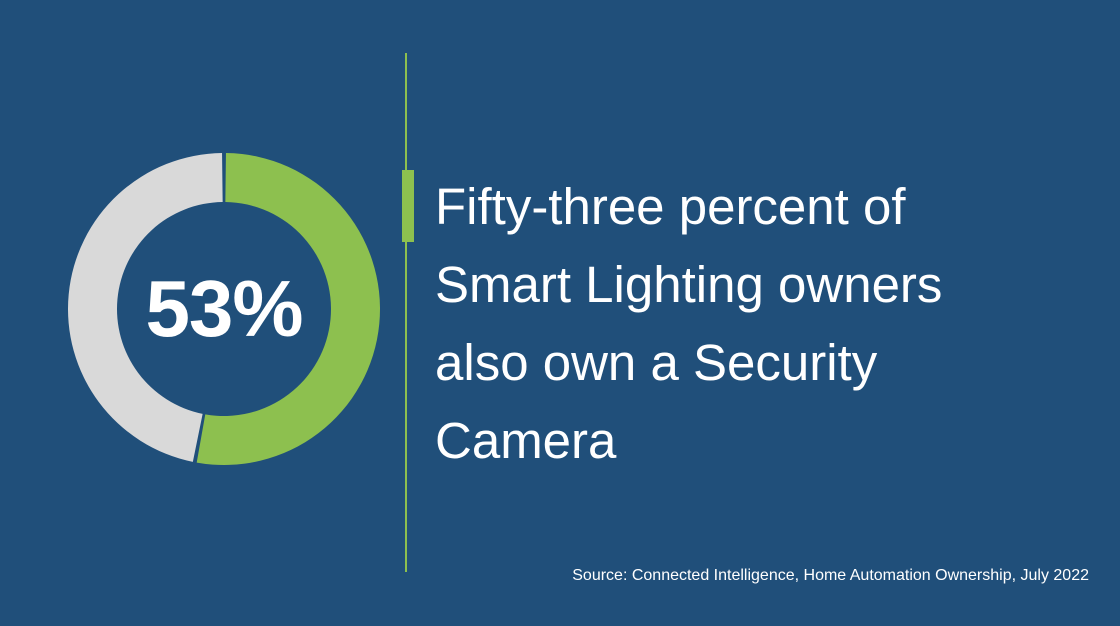 The image size is (1120, 626). I want to click on statement-line: Fifty-three percent of, so click(670, 206).